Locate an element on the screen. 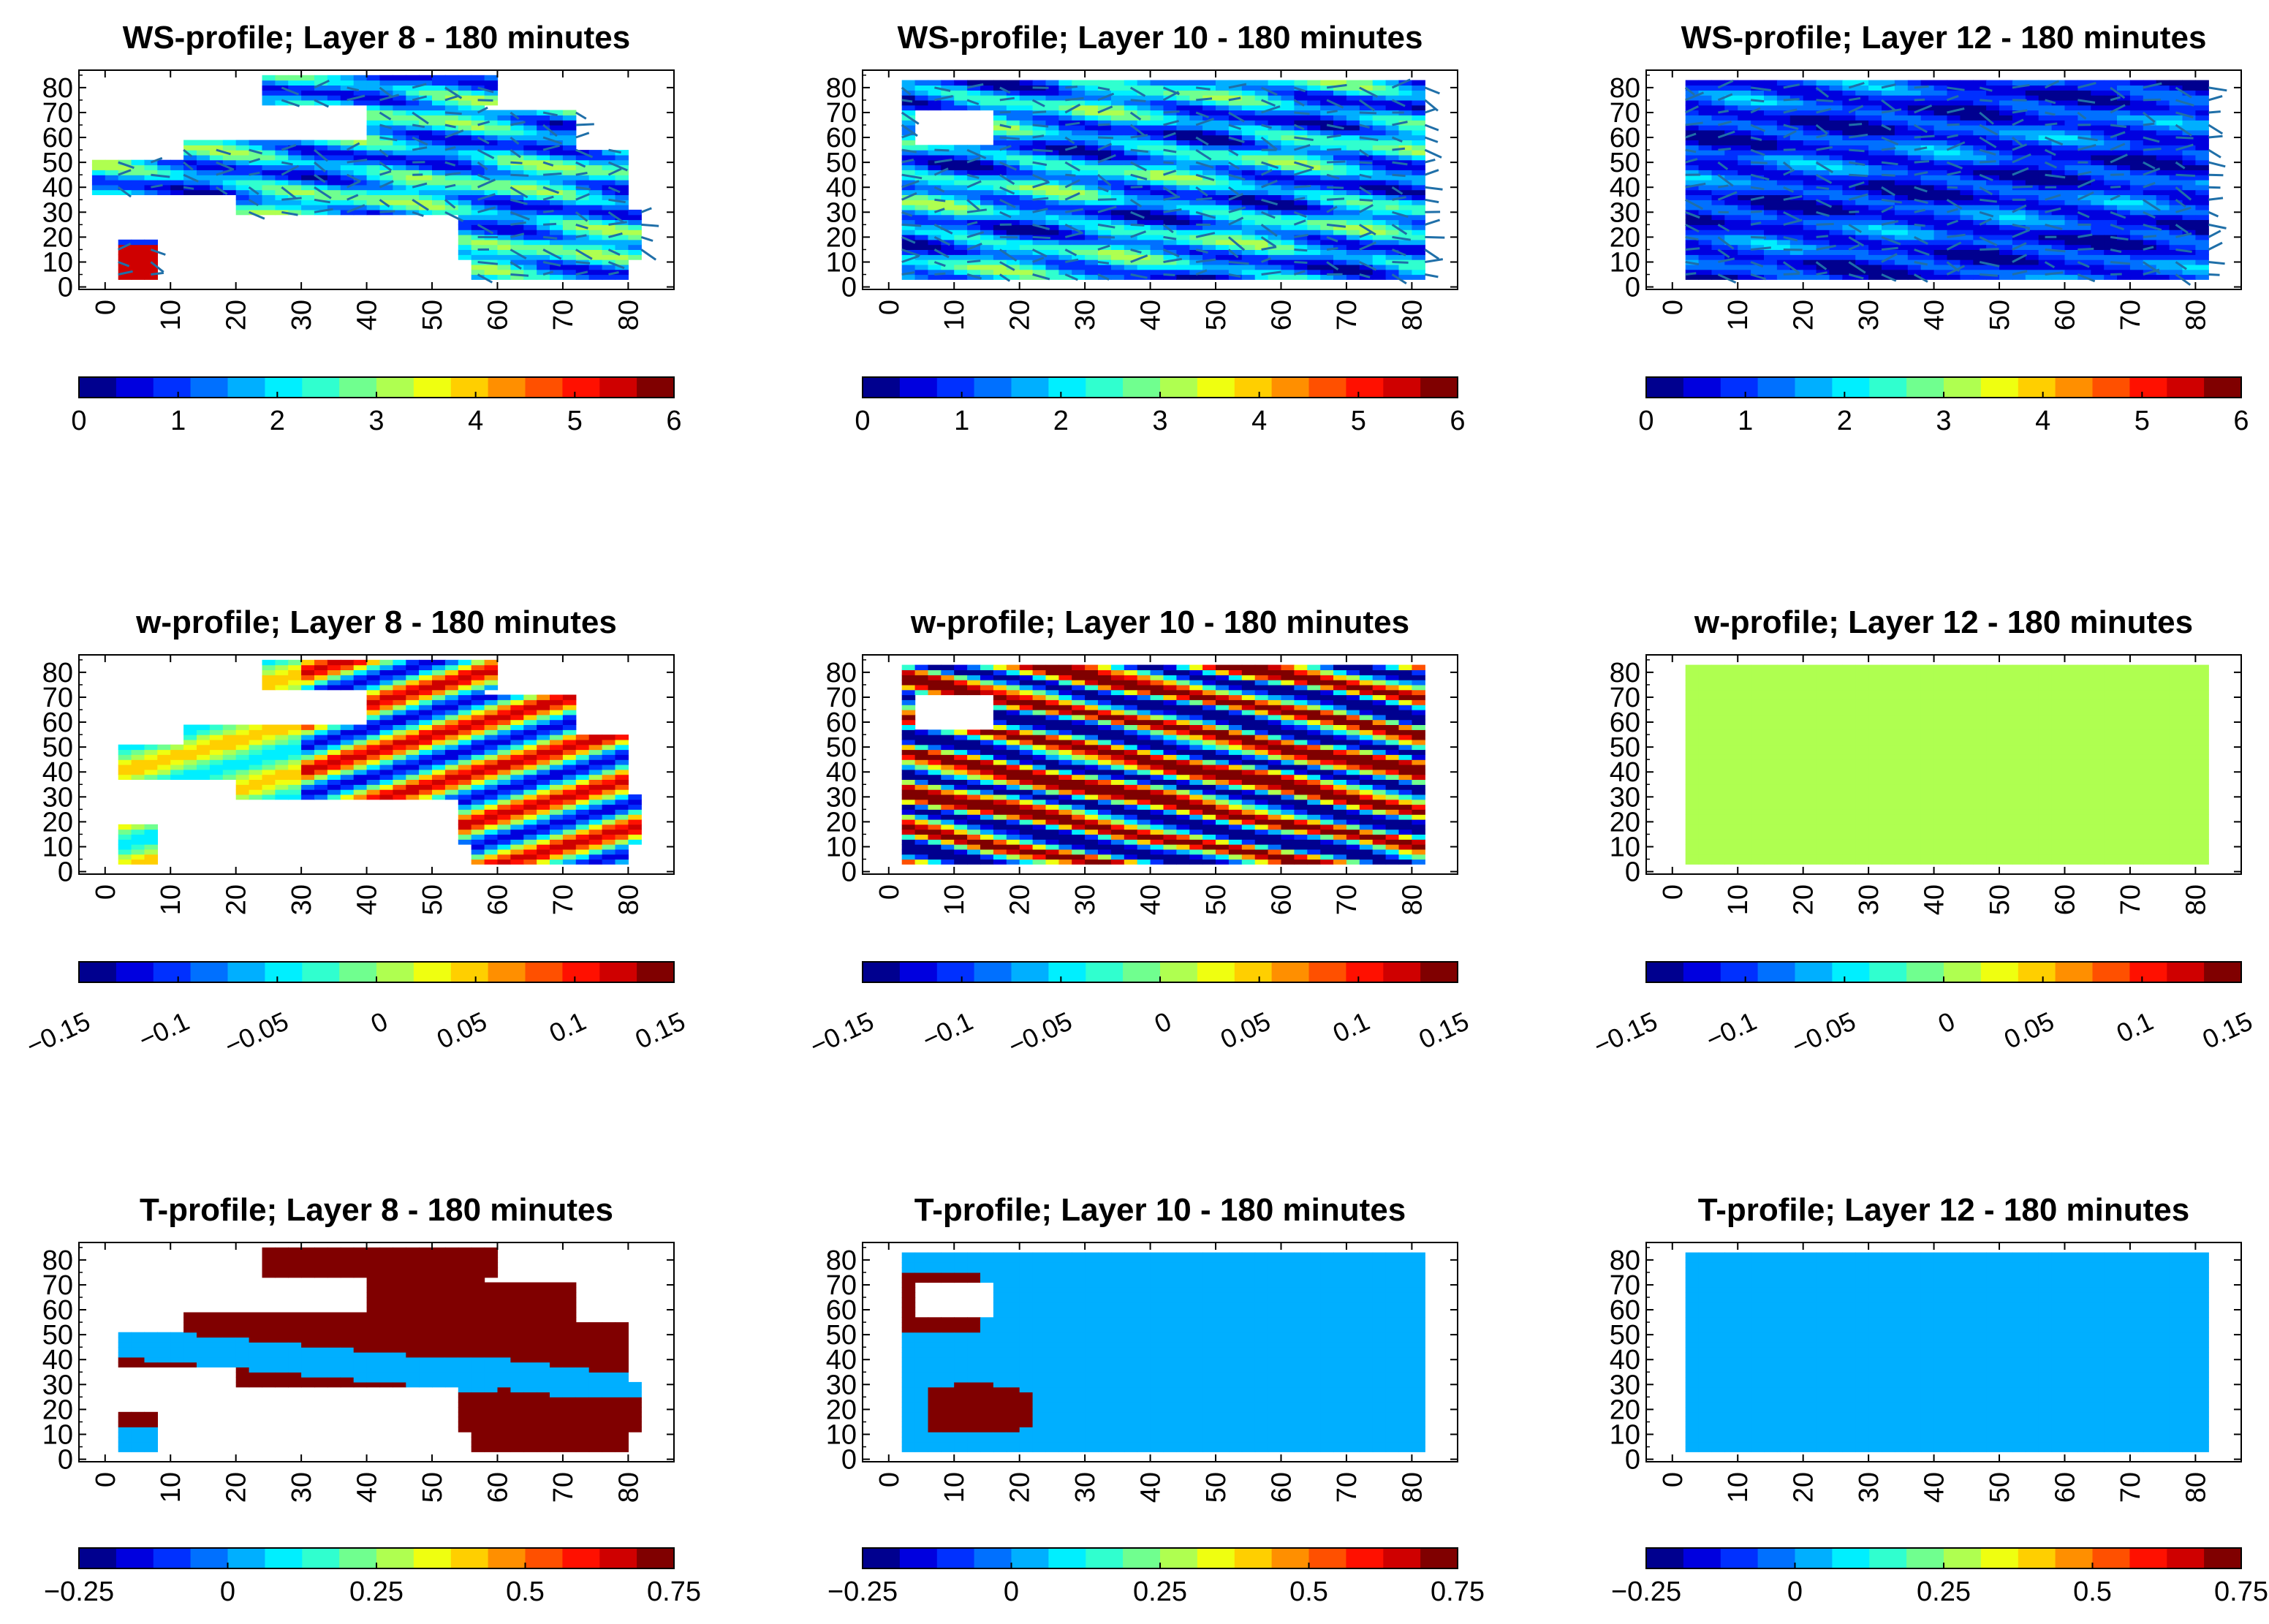  colorbar-segment is located at coordinates (544, 388).